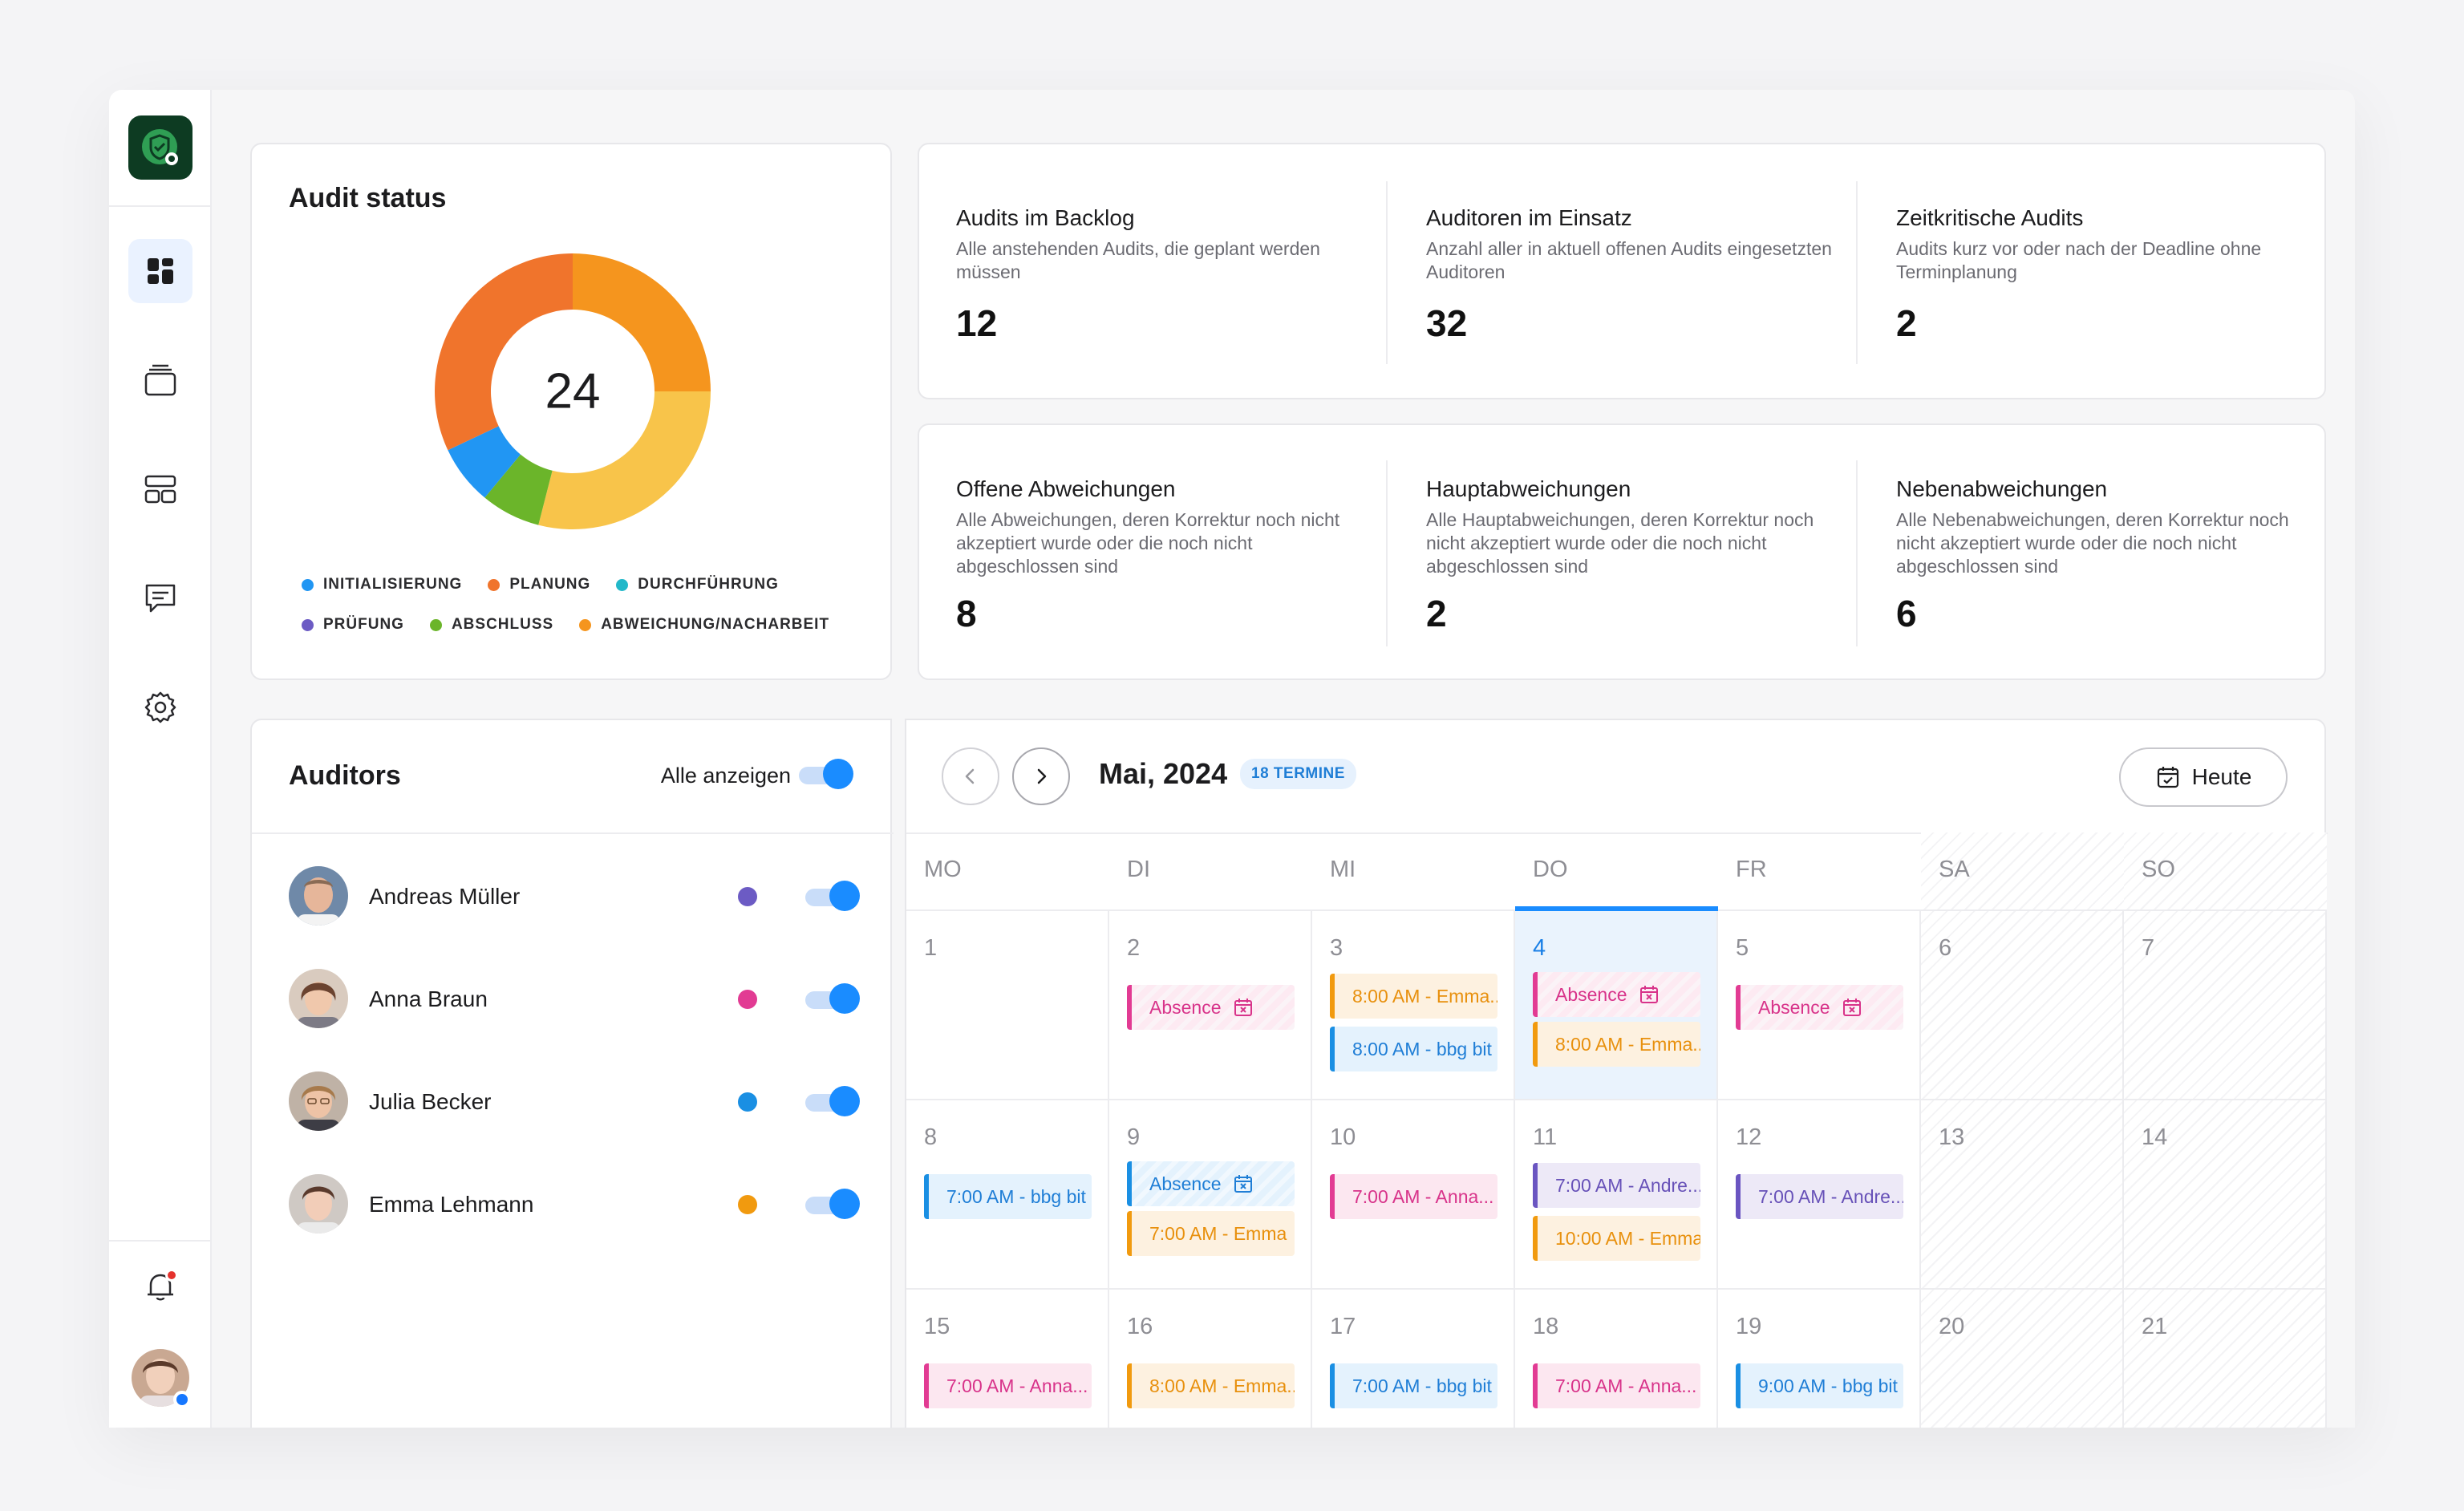  I want to click on calendar-day-cell: 8 7:00 AM - bbg bit, so click(1007, 1195).